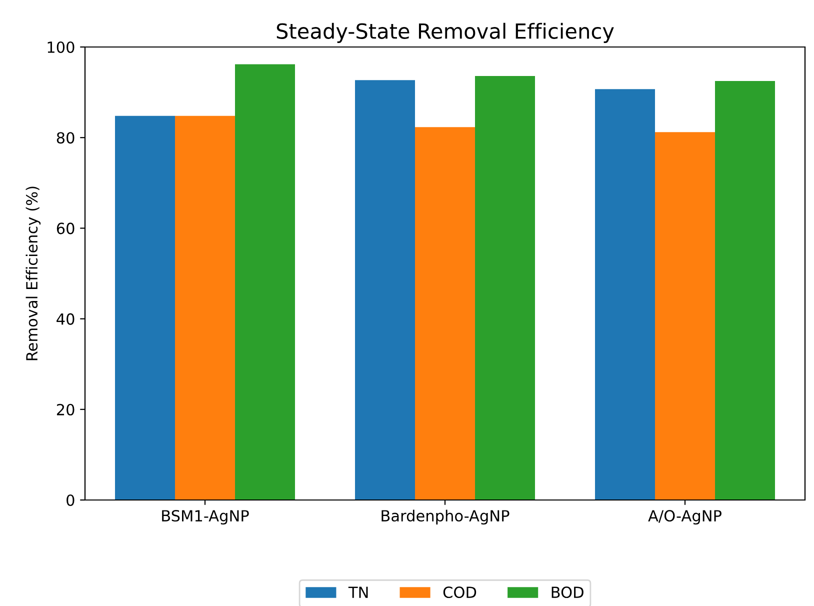 This screenshot has width=814, height=606. I want to click on x-tick-label: BSM1-AgNP, so click(205, 517).